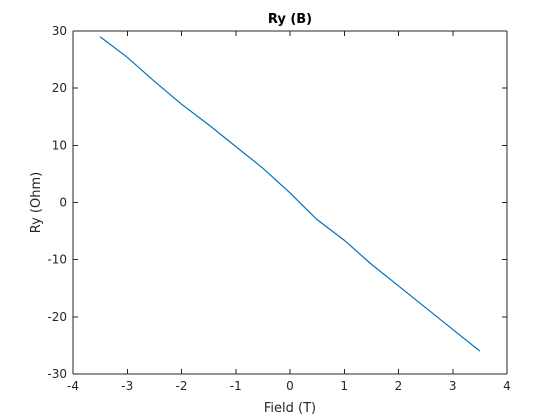  I want to click on chart-title: Ry (B), so click(290, 19).